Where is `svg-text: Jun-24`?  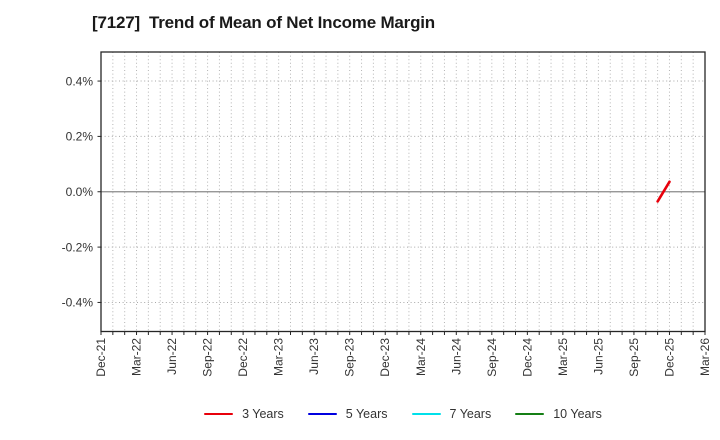
svg-text: Jun-24 is located at coordinates (456, 356).